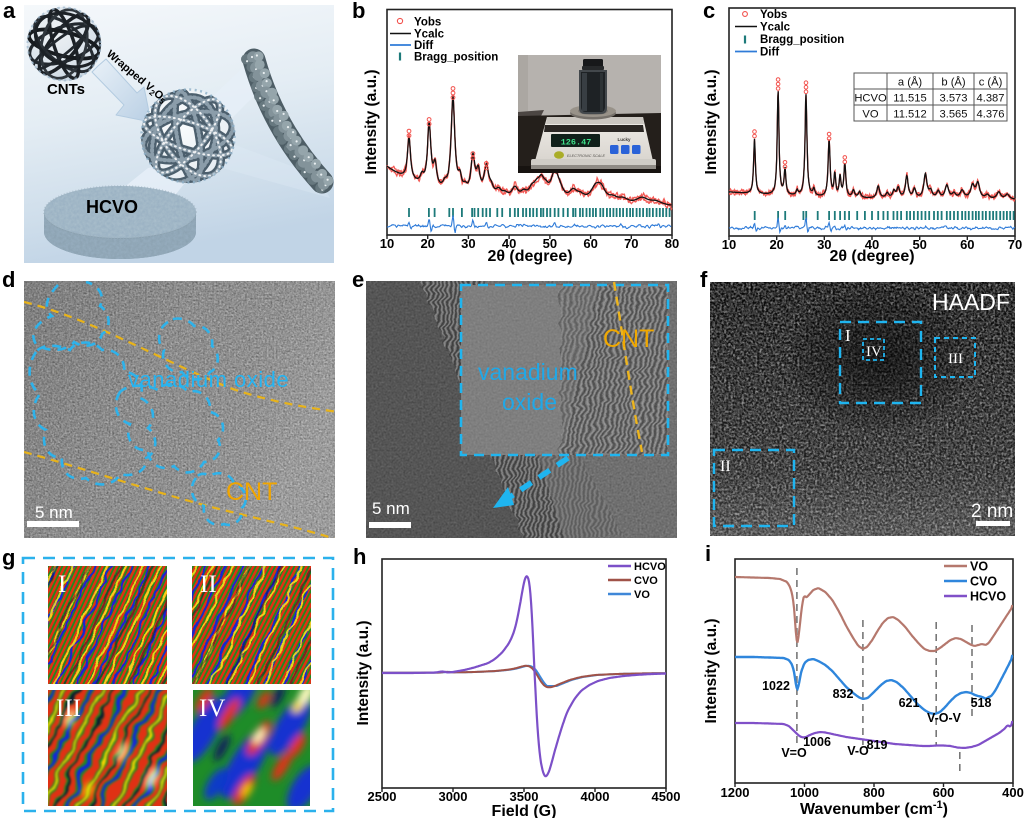 This screenshot has height=818, width=1024. I want to click on svg-text: 3.573, so click(954, 99).